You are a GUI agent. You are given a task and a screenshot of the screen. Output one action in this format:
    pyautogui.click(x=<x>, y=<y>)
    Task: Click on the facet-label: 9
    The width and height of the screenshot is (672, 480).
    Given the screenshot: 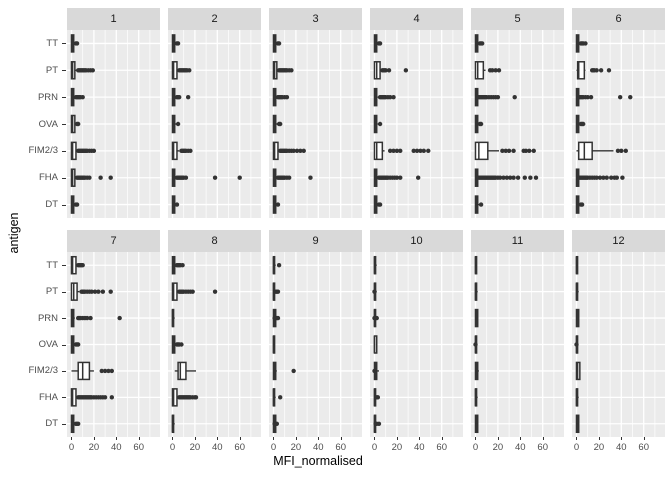 What is the action you would take?
    pyautogui.click(x=315, y=241)
    